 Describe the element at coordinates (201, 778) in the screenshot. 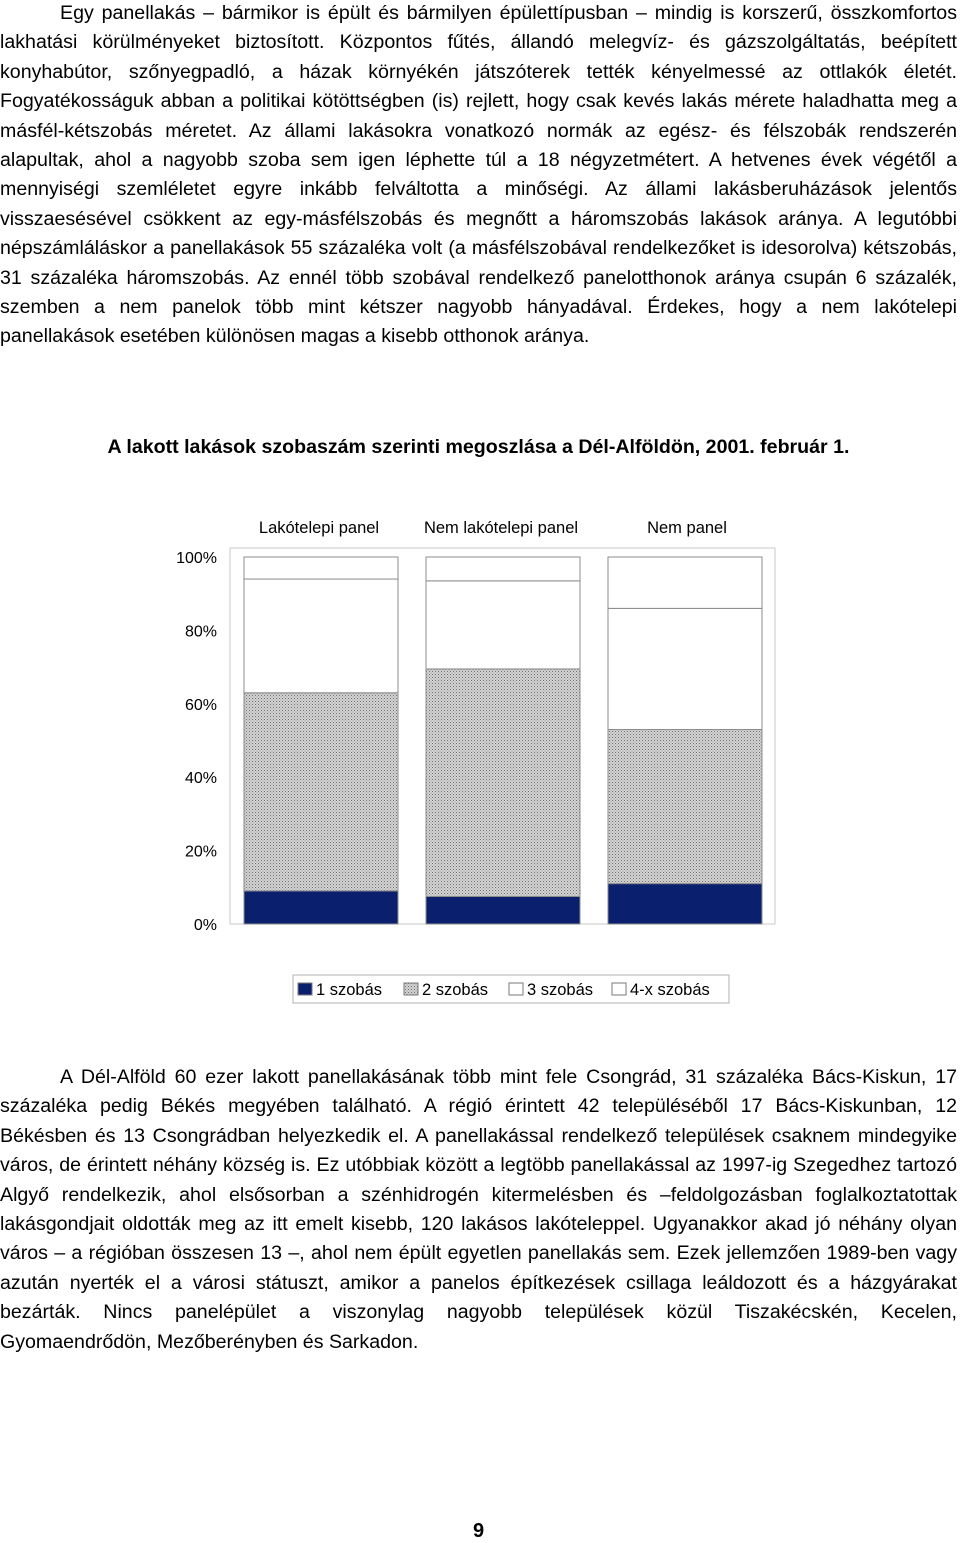

I see `y-tick-label: 40%` at that location.